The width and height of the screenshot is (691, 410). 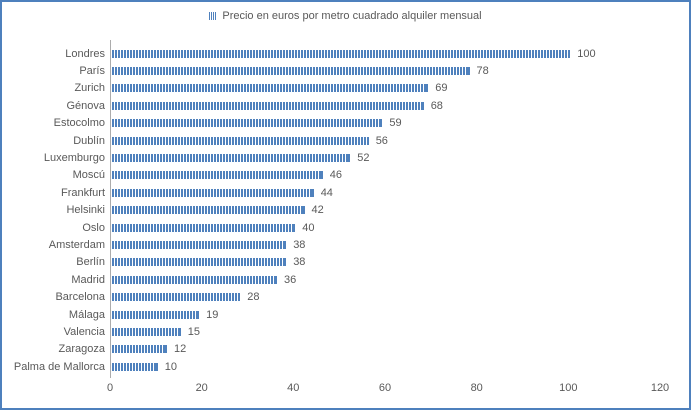 I want to click on value-label: 59, so click(x=395, y=123).